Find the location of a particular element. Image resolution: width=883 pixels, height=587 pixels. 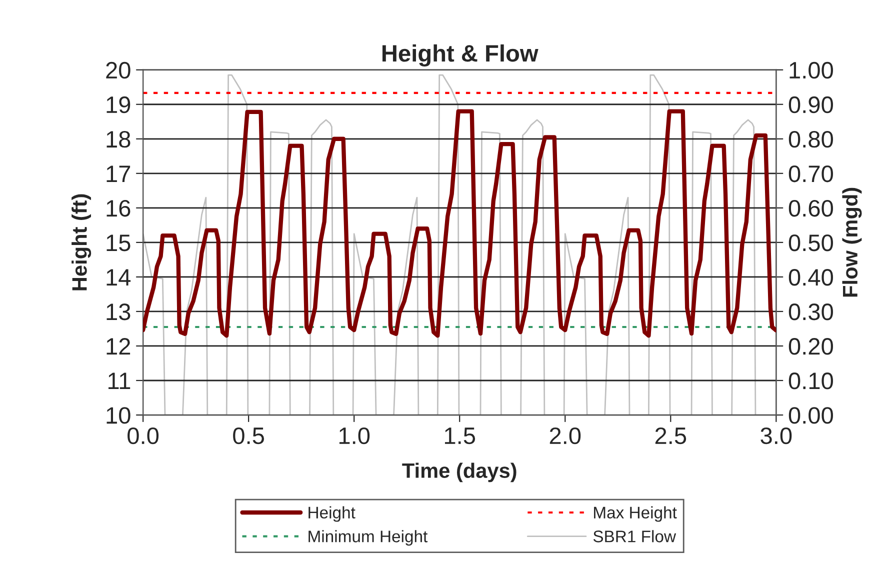

y2-tick-label: 0.80 is located at coordinates (810, 139).